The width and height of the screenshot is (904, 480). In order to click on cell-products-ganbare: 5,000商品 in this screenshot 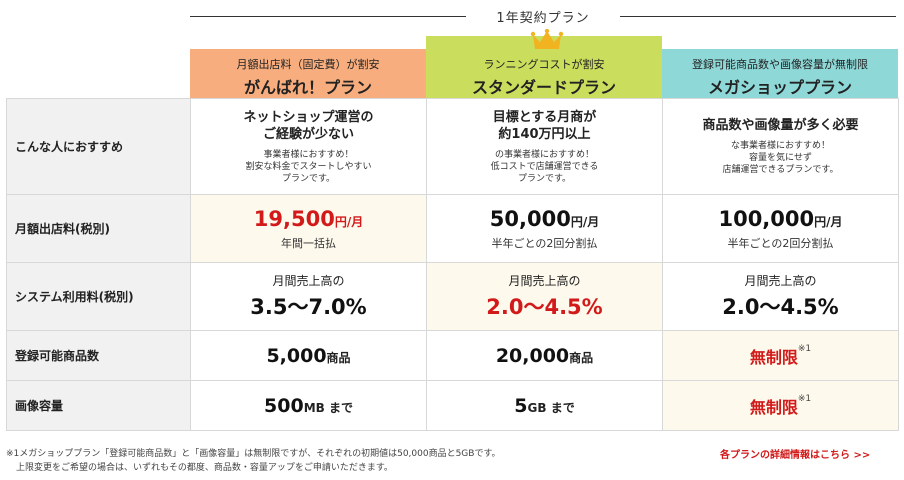, I will do `click(308, 355)`.